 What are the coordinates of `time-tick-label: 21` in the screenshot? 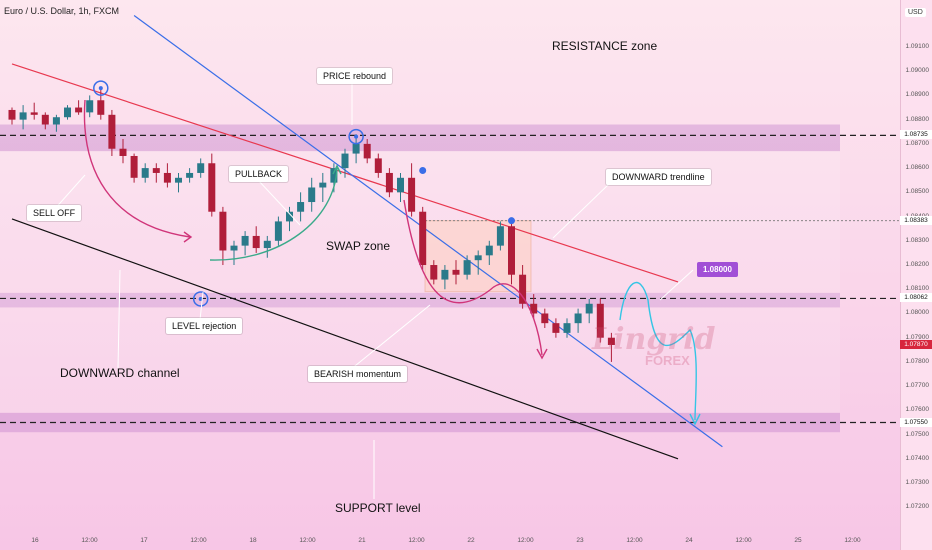 It's located at (362, 540).